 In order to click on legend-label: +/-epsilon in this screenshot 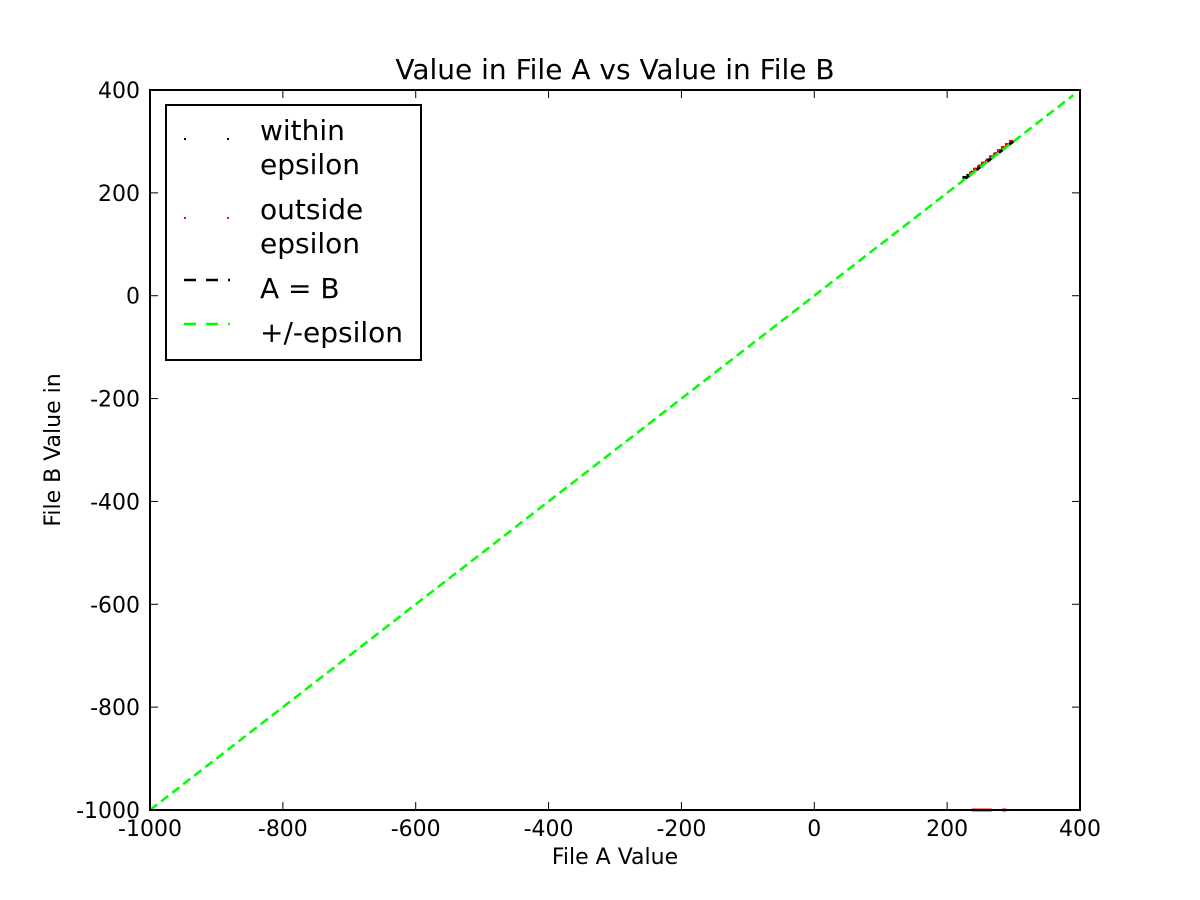, I will do `click(331, 332)`.